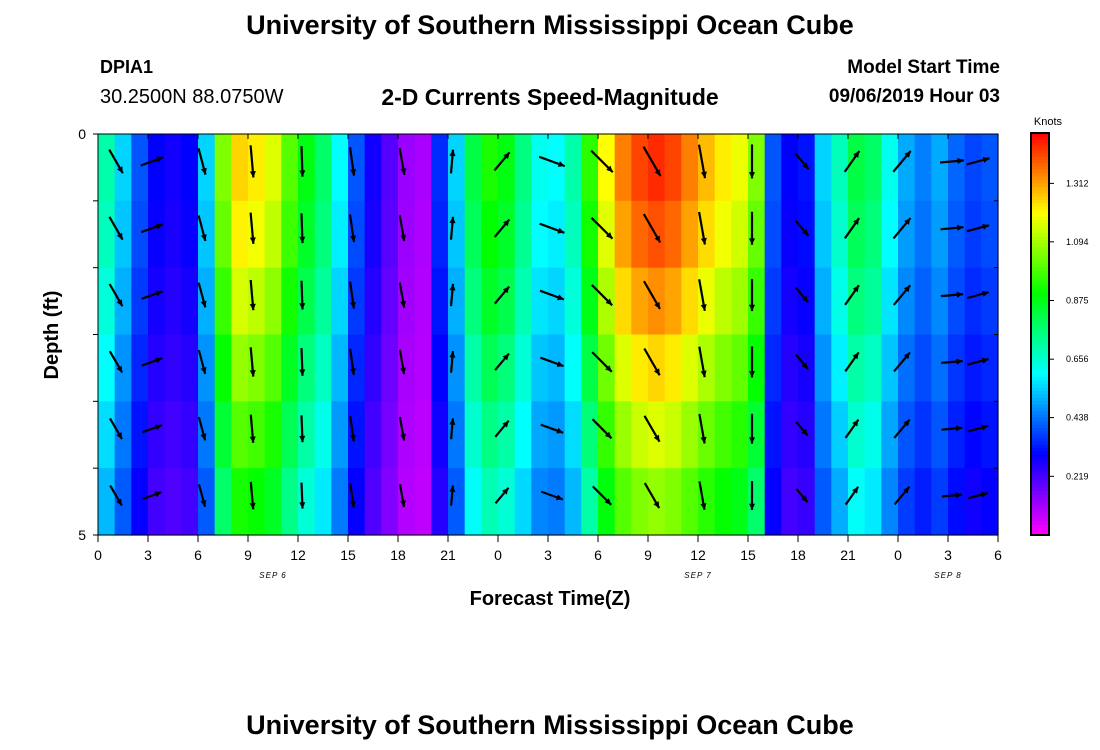 The image size is (1100, 750). I want to click on station-id: DPIA1, so click(127, 67).